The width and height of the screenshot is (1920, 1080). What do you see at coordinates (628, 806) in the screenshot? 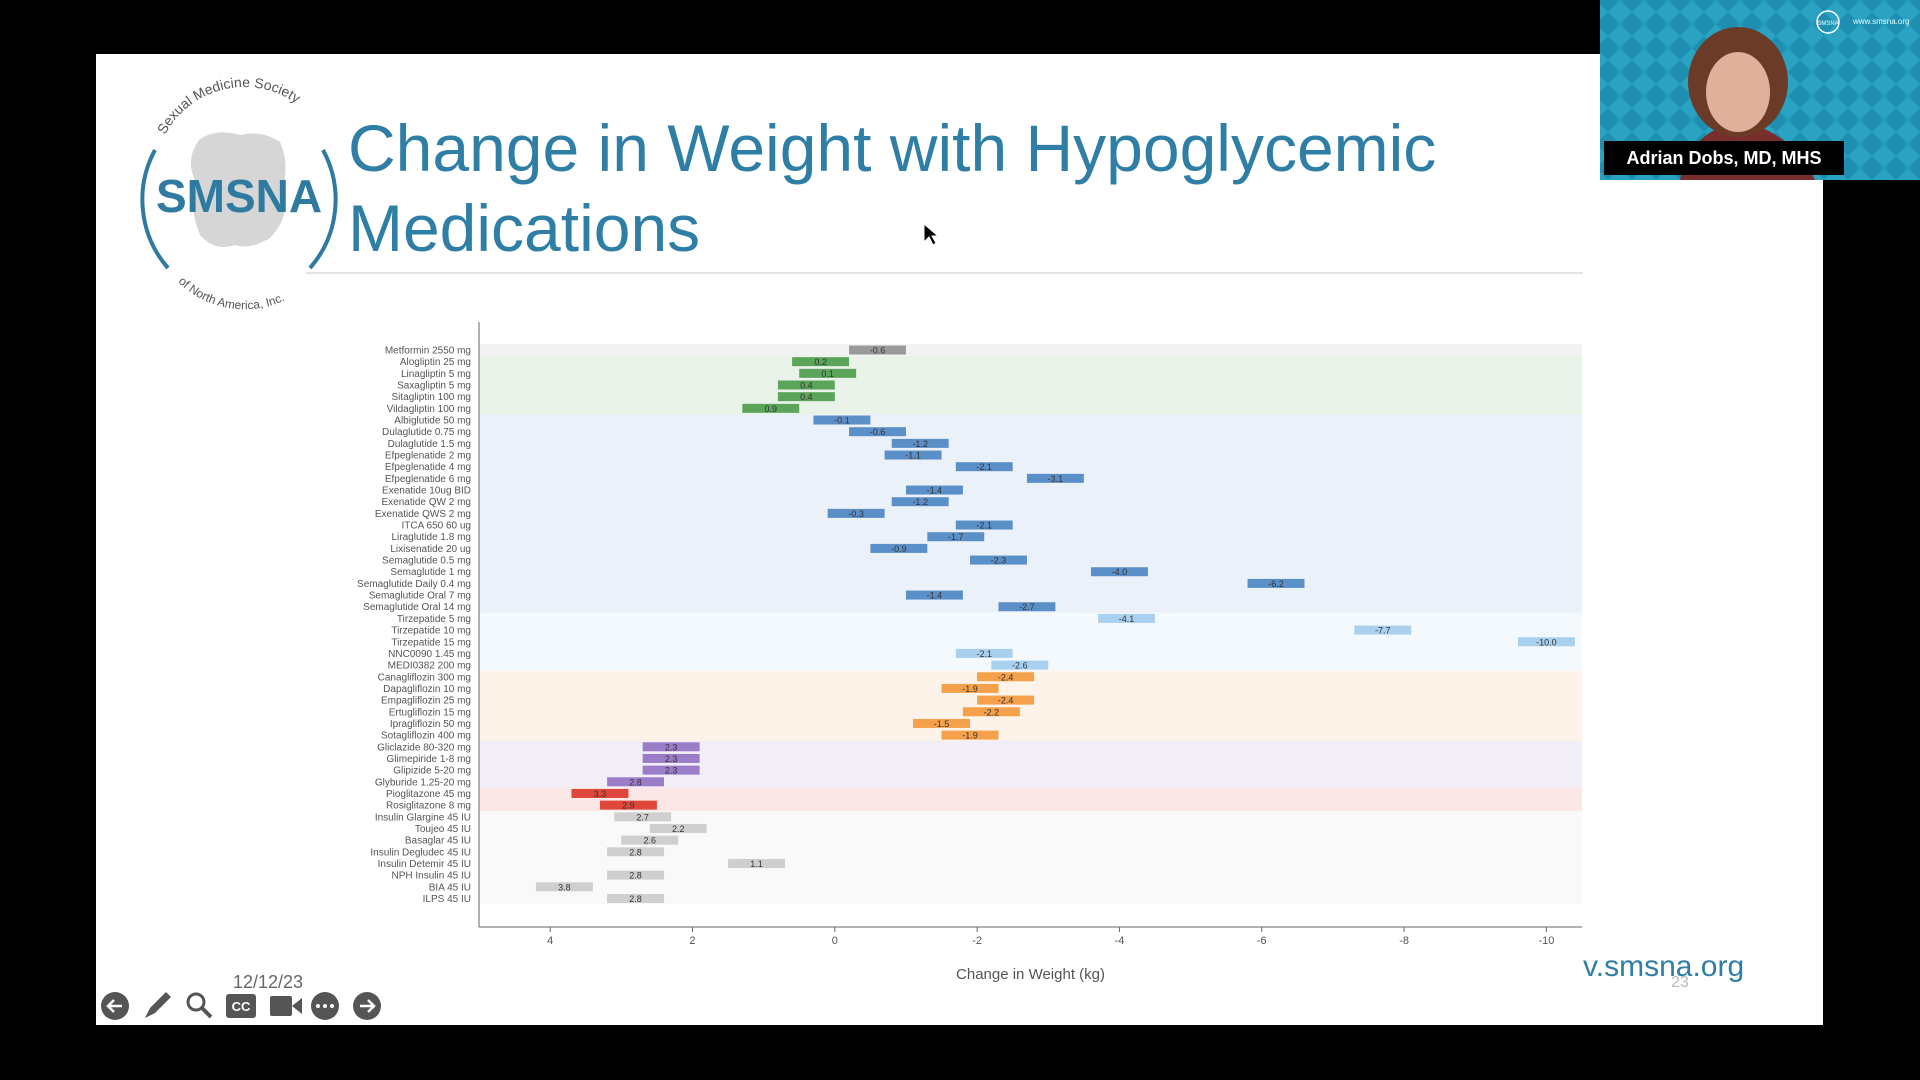
I see `value-label: 2.9` at bounding box center [628, 806].